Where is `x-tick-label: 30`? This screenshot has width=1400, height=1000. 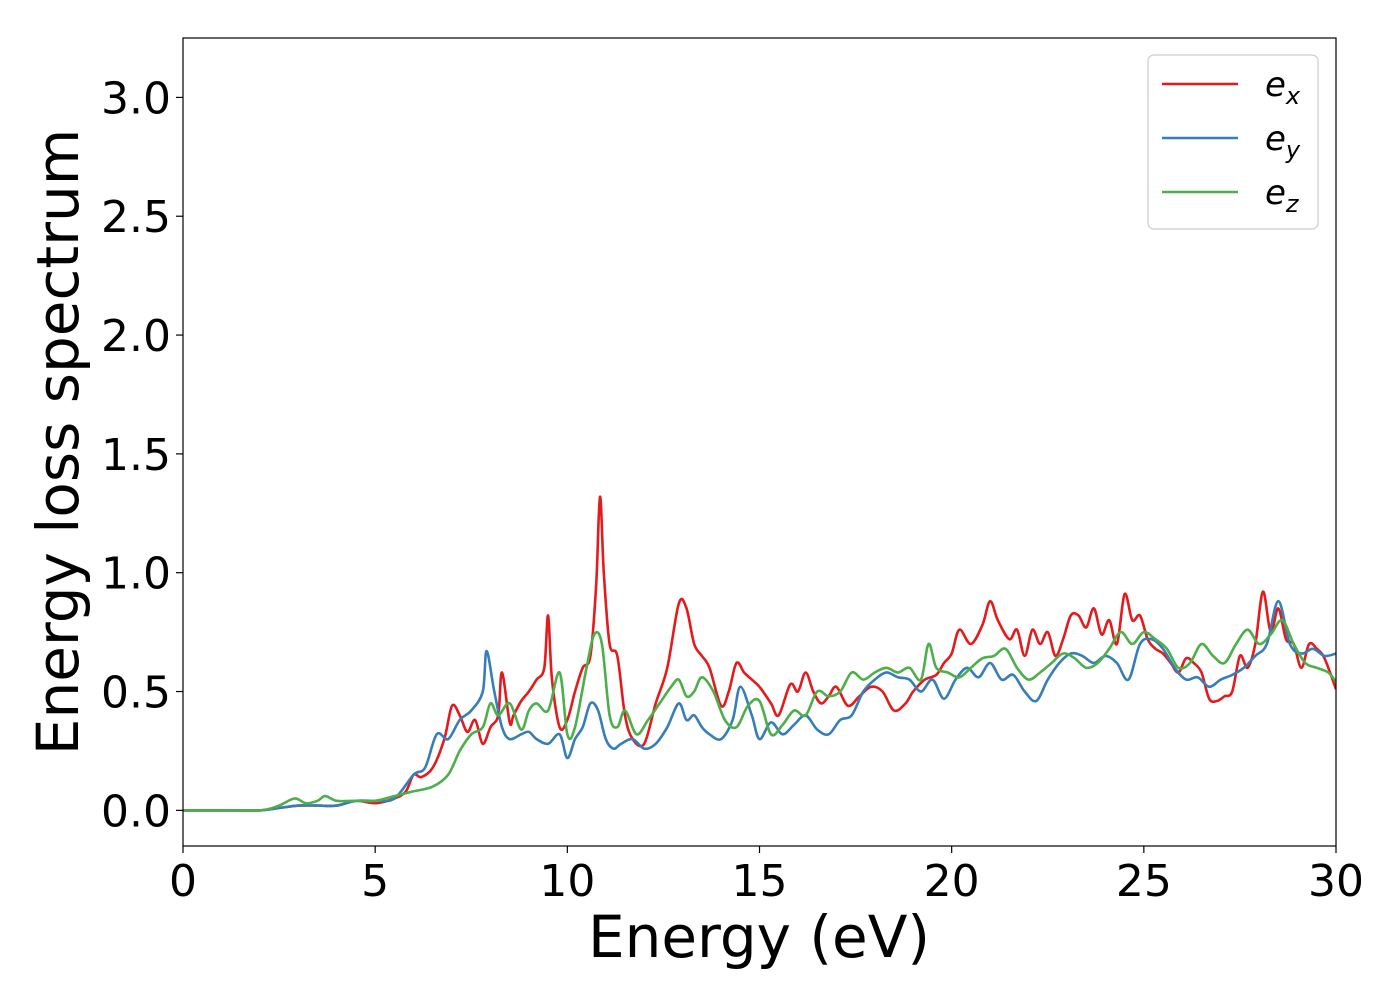 x-tick-label: 30 is located at coordinates (1336, 881).